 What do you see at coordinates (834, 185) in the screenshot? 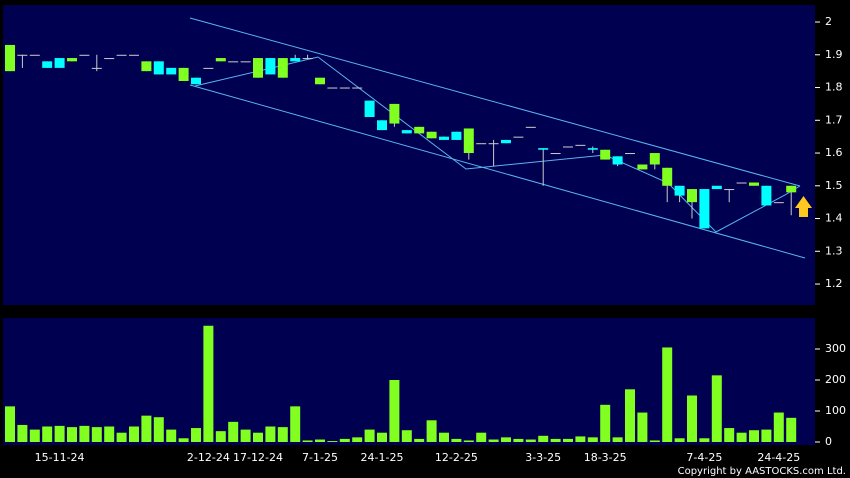
I see `y-tick-label: 1.5` at bounding box center [834, 185].